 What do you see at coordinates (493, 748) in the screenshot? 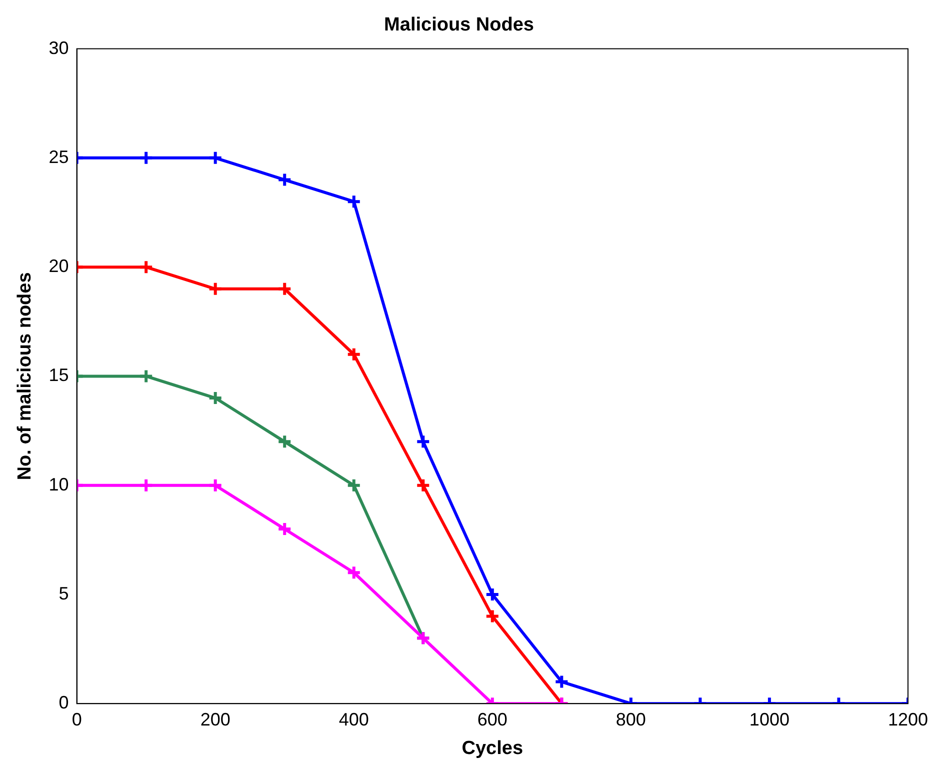
I see `x-axis-title: Cycles` at bounding box center [493, 748].